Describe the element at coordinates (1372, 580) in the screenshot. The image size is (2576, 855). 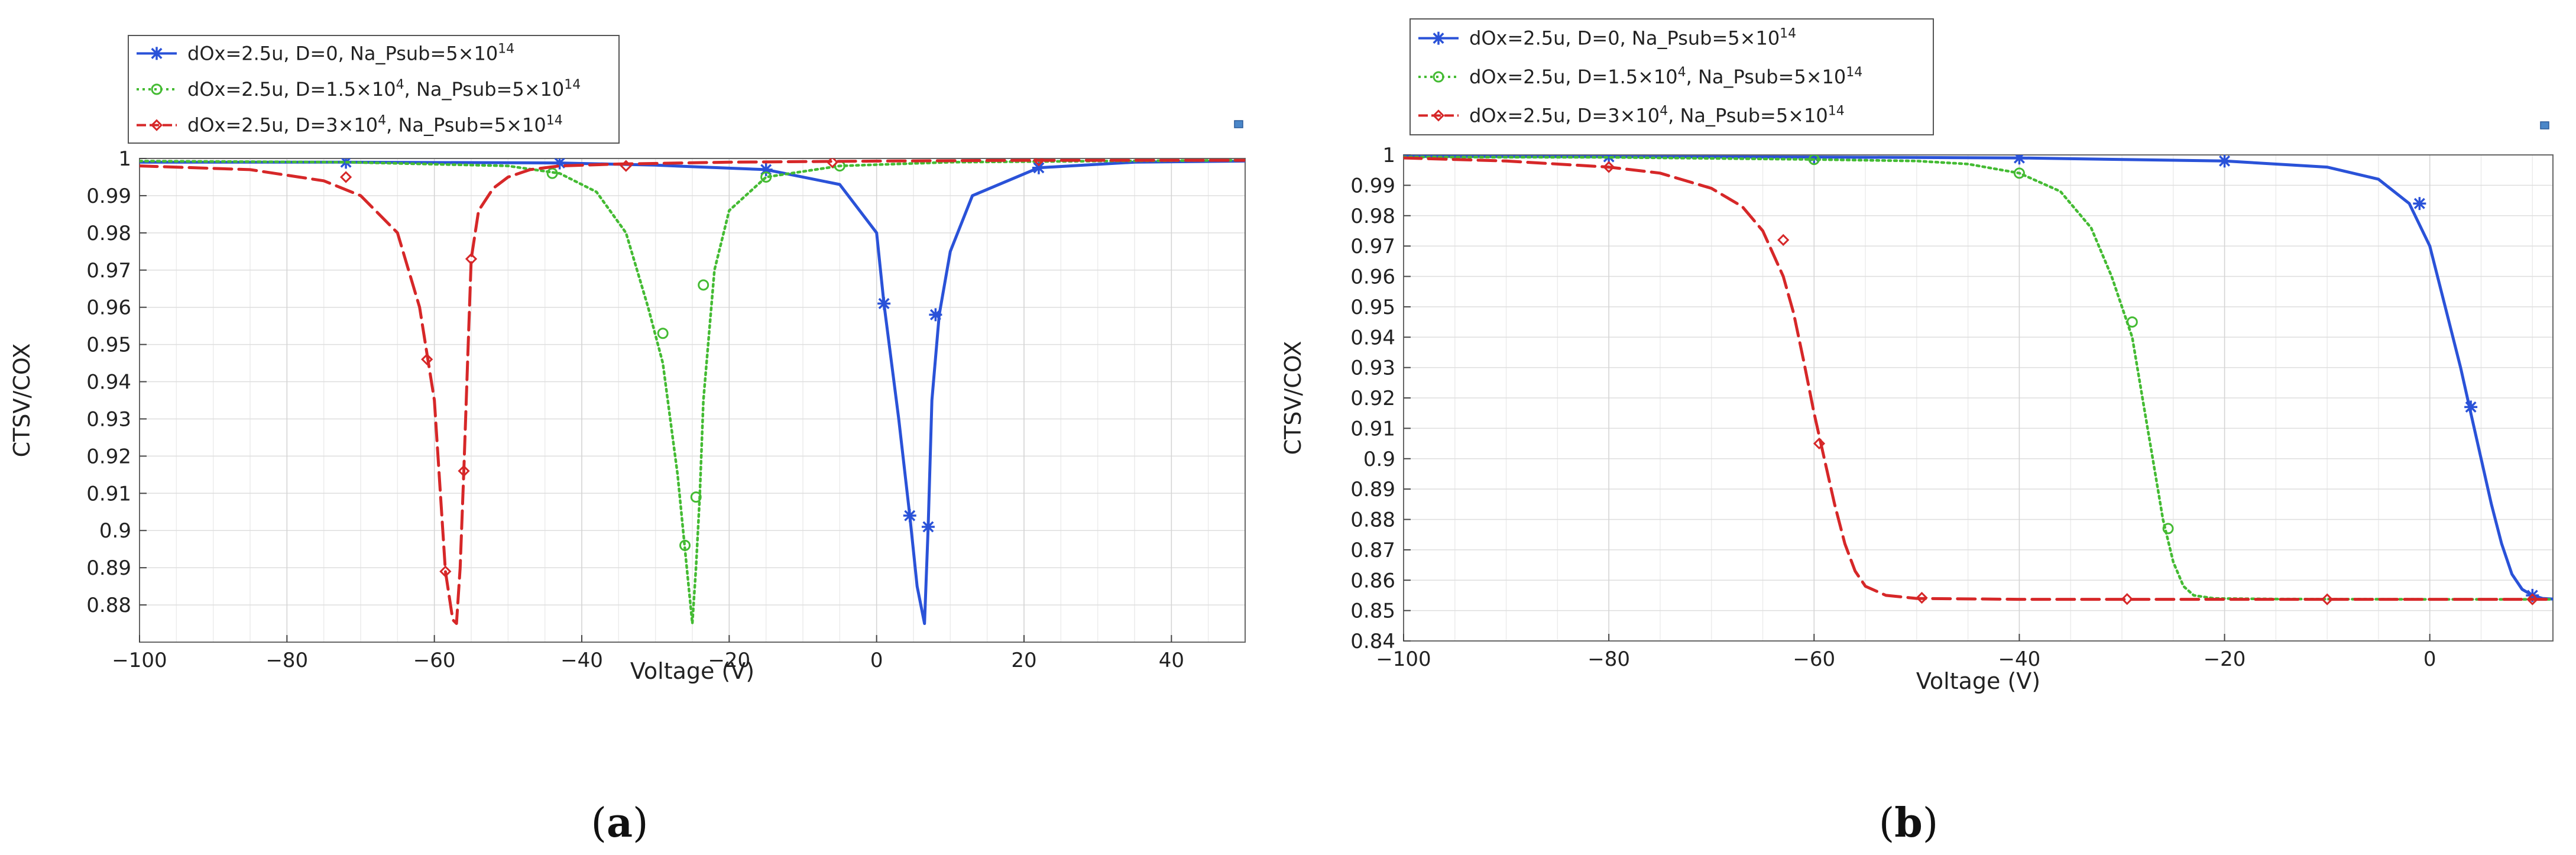
I see `y-tick-label: 0.86` at that location.